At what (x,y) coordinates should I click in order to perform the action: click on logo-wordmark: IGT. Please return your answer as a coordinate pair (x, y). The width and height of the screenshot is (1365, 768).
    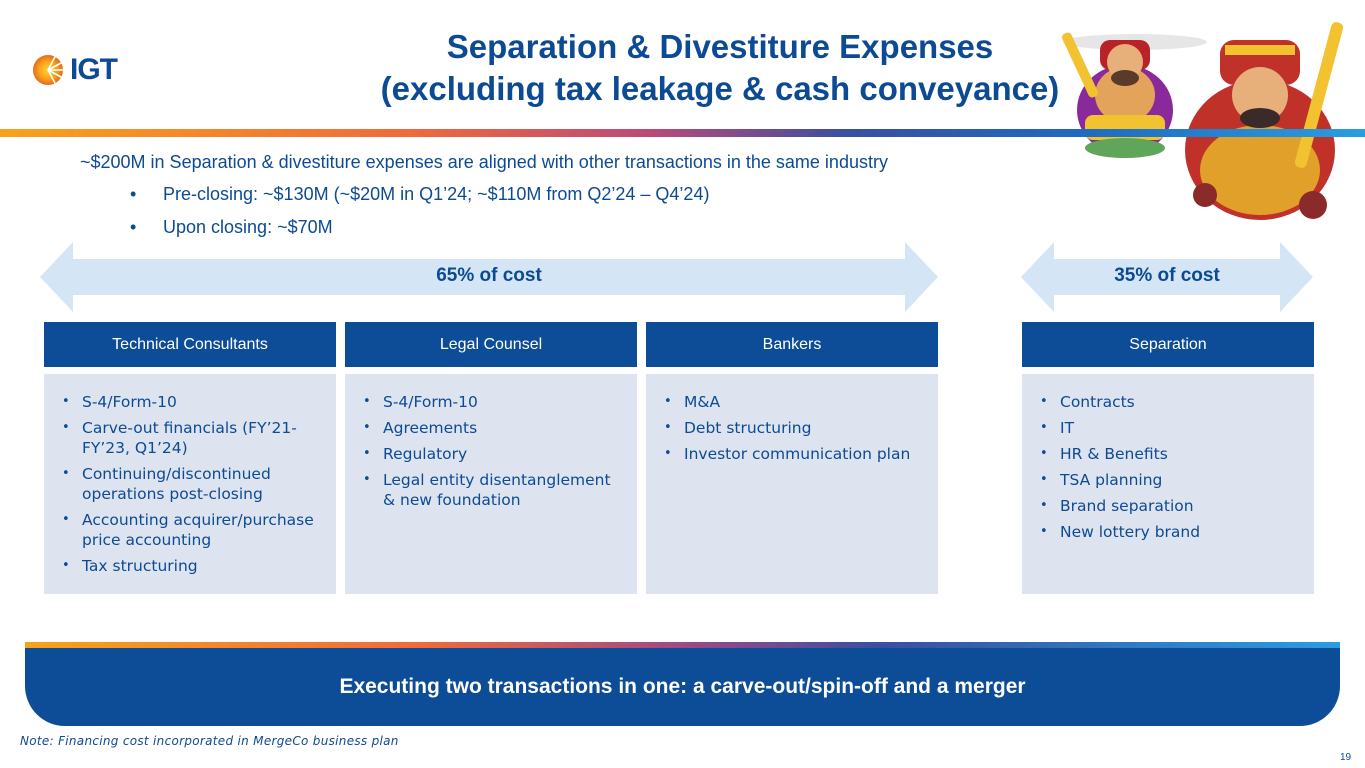
    Looking at the image, I should click on (94, 69).